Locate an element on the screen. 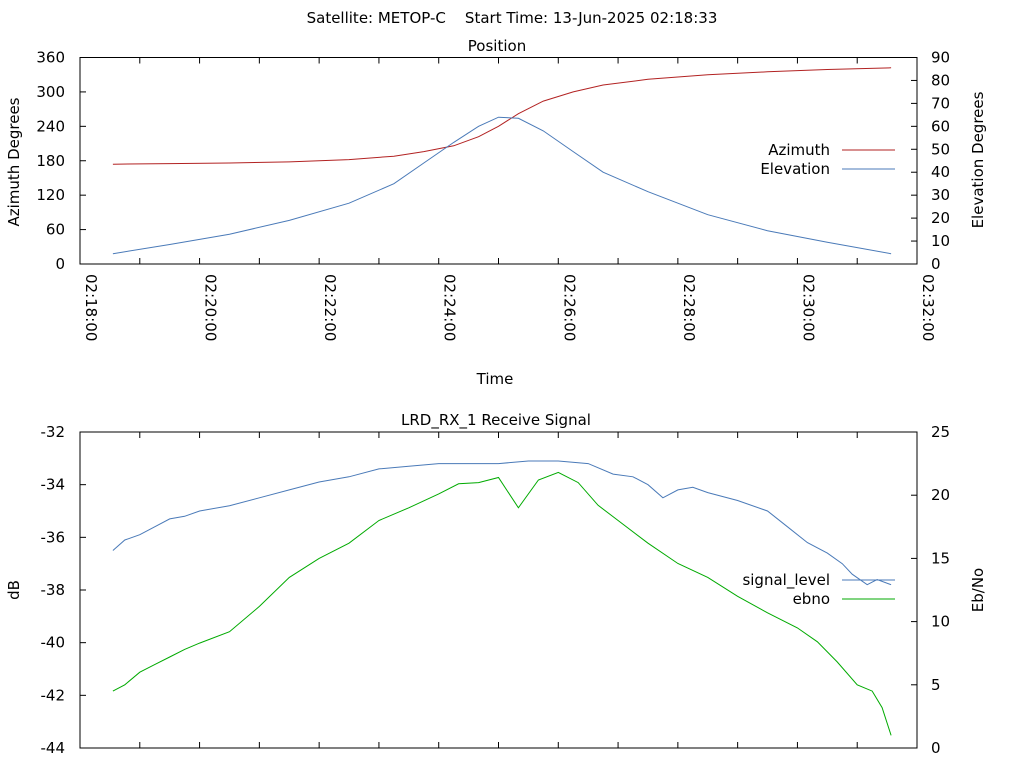 The image size is (1024, 768). y-tick-label: -32 is located at coordinates (53, 432).